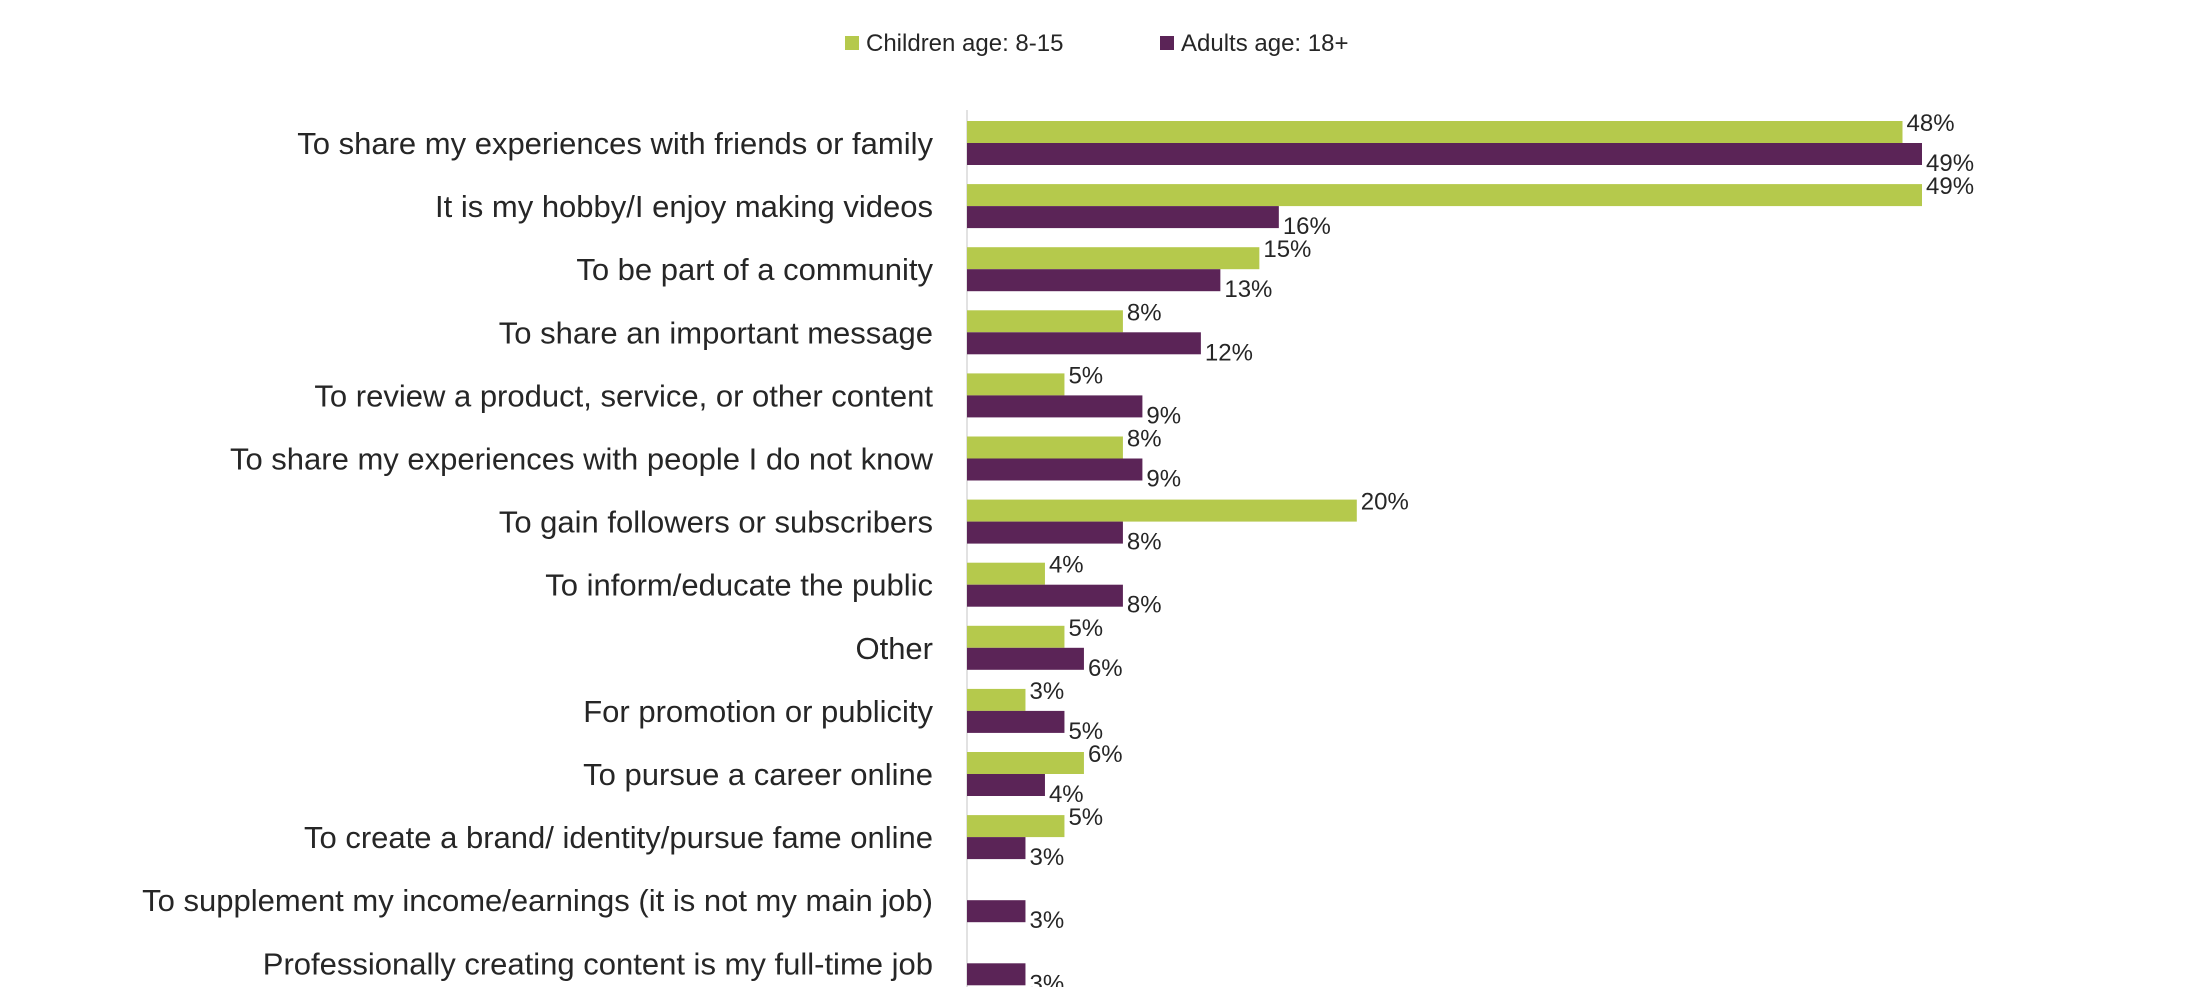 The image size is (2198, 987). I want to click on bar-adults-to-review-a-product-service-or-other-con, so click(1055, 406).